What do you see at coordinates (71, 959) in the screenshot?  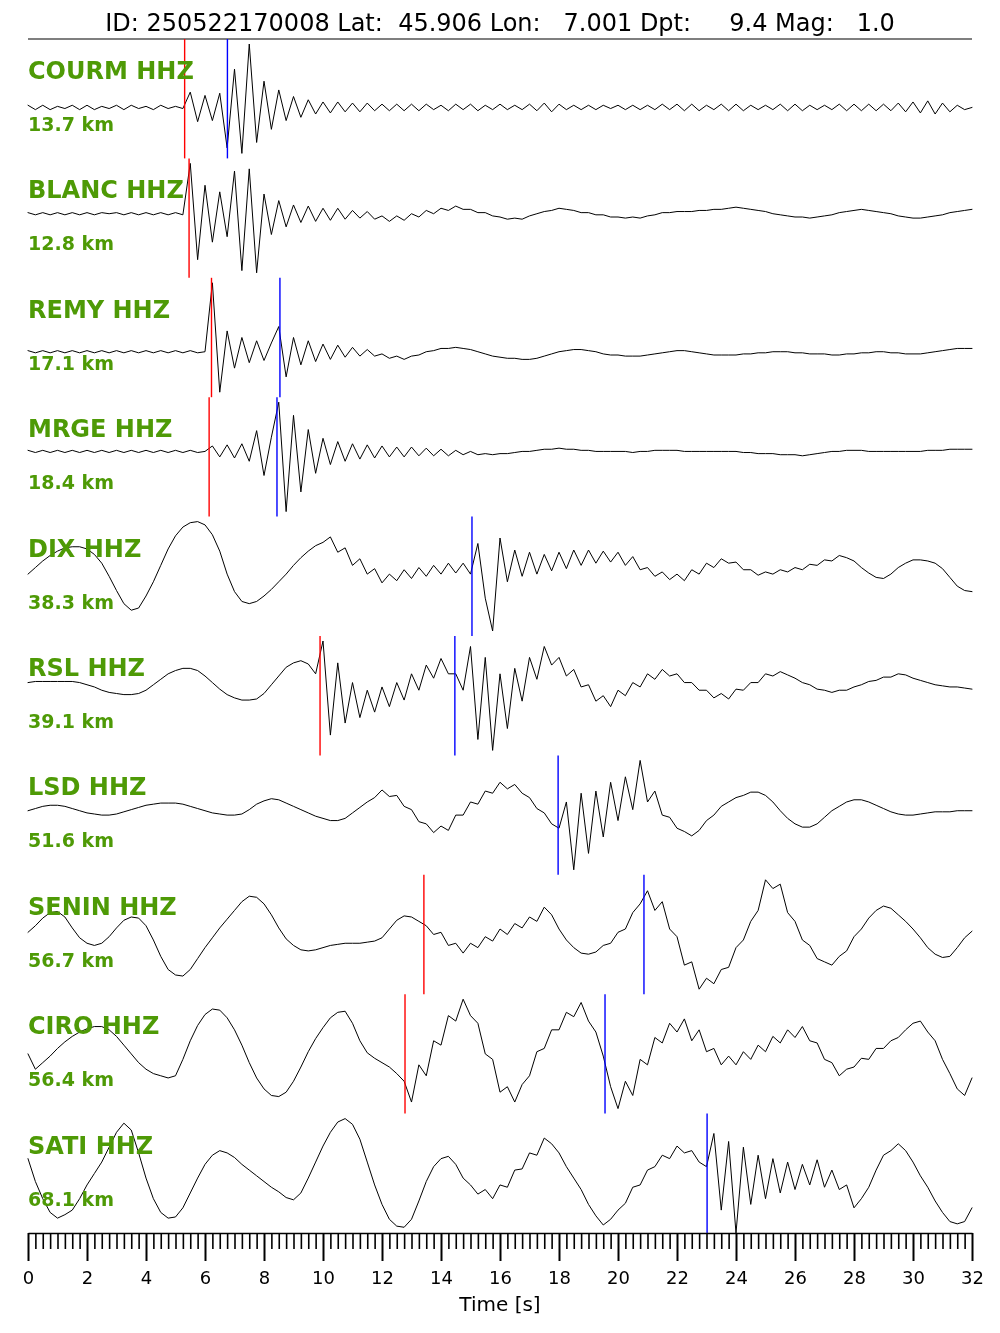 I see `text: 56.7 km` at bounding box center [71, 959].